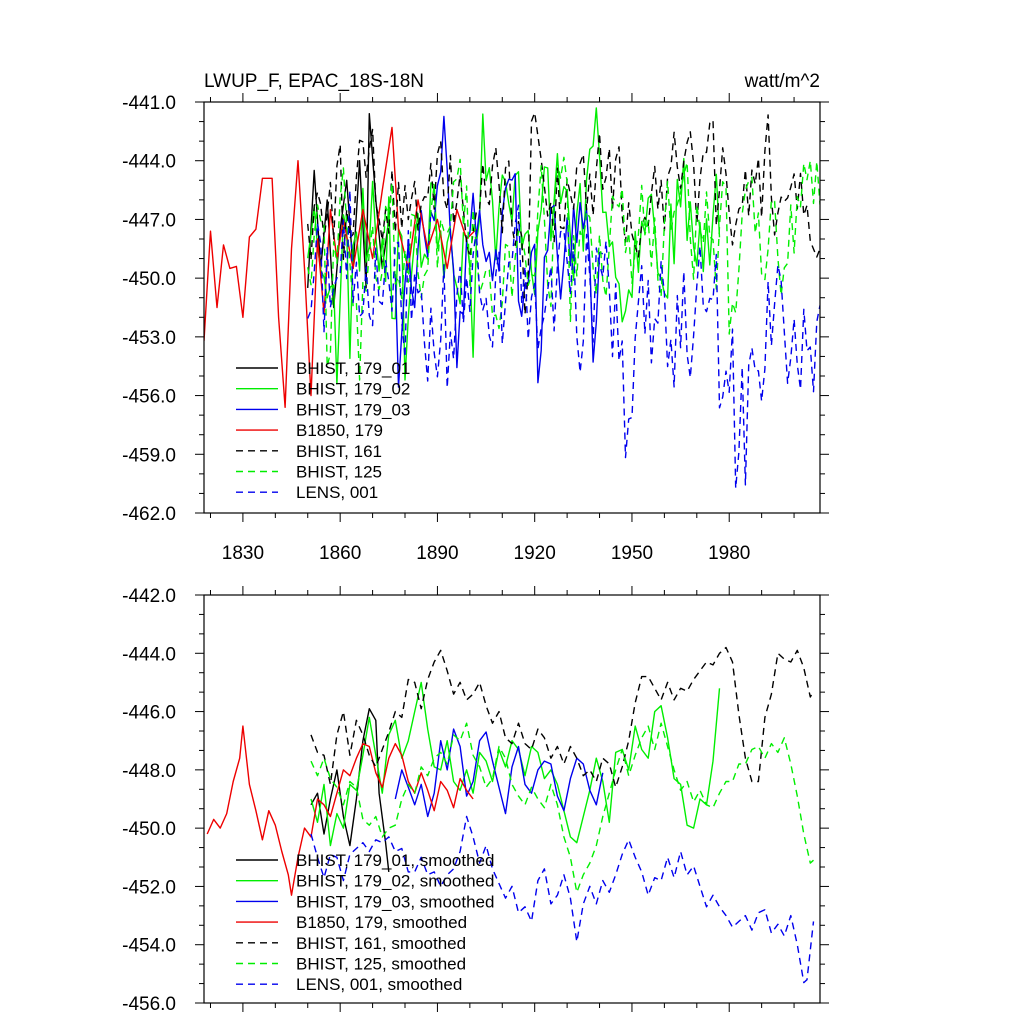  What do you see at coordinates (729, 553) in the screenshot?
I see `x-tick-label: 1980` at bounding box center [729, 553].